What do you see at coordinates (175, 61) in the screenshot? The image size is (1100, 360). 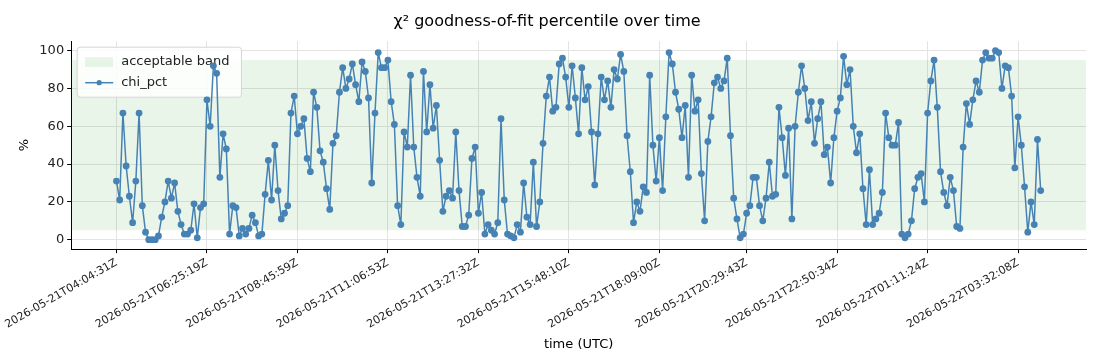 I see `band-label: acceptable band` at bounding box center [175, 61].